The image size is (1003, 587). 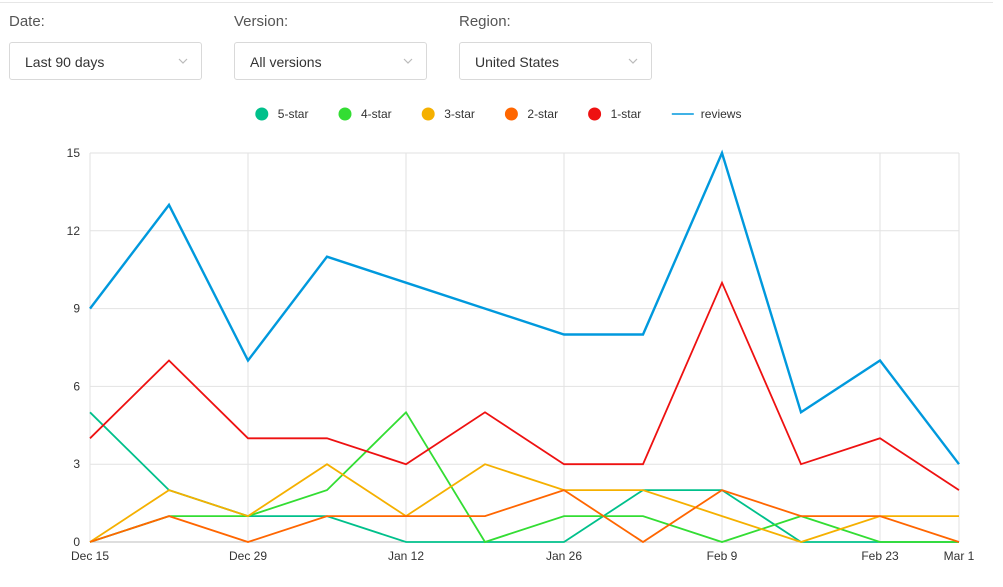 I want to click on series-line-3-star, so click(x=524, y=503).